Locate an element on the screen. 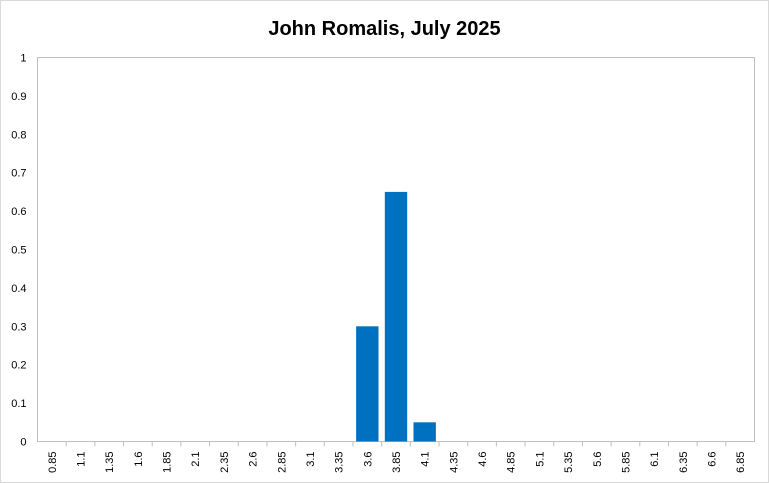 This screenshot has width=769, height=483. x-tick-label: 2.6 is located at coordinates (254, 459).